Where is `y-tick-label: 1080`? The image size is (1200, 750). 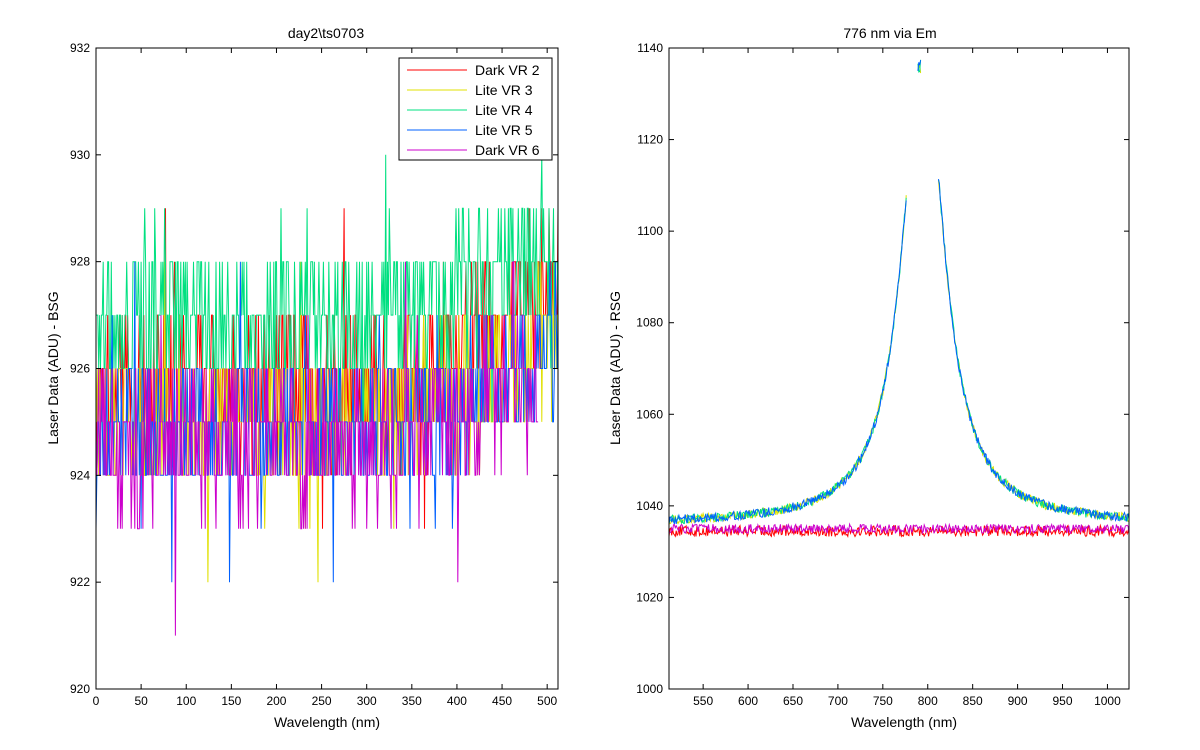 y-tick-label: 1080 is located at coordinates (649, 323).